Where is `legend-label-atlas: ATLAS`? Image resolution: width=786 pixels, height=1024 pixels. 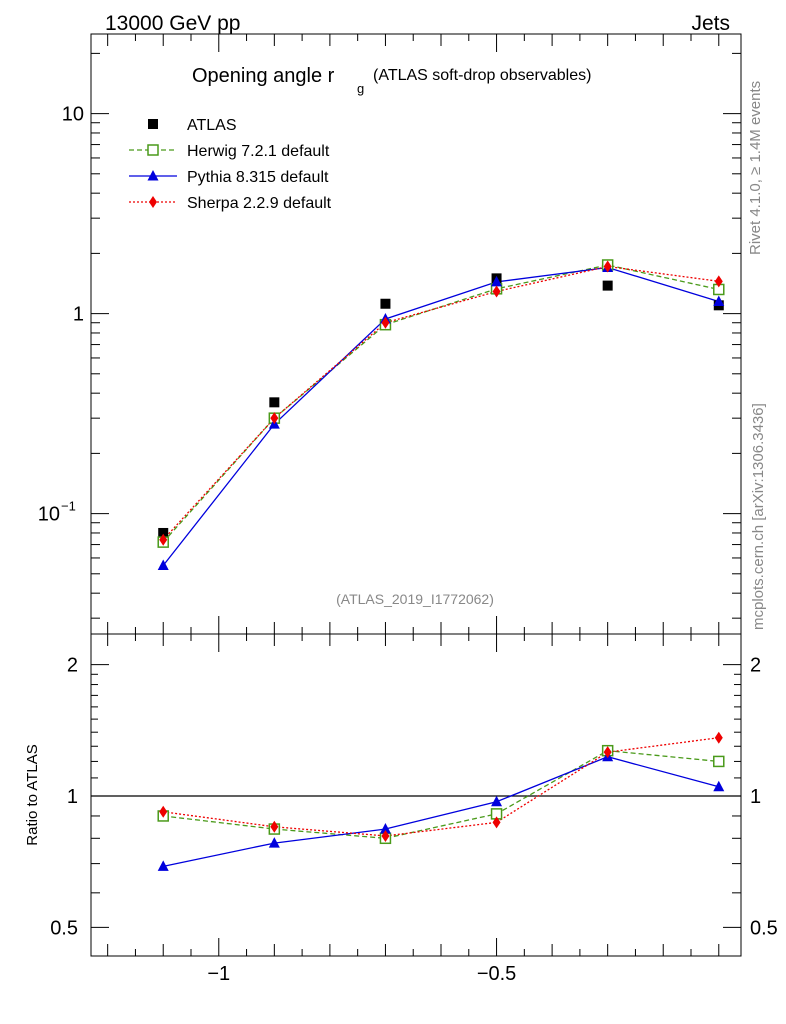 legend-label-atlas: ATLAS is located at coordinates (212, 125).